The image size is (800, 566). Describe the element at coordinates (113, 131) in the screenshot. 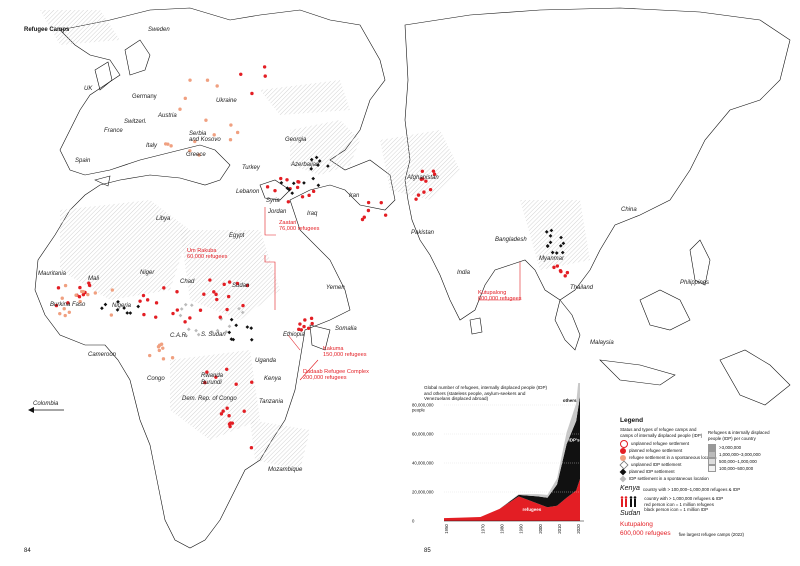

I see `label-france: France` at that location.